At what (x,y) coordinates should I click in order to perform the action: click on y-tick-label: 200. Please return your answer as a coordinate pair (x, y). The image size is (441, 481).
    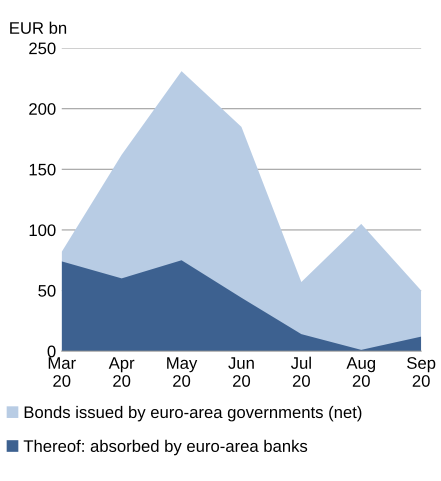
    Looking at the image, I should click on (42, 109).